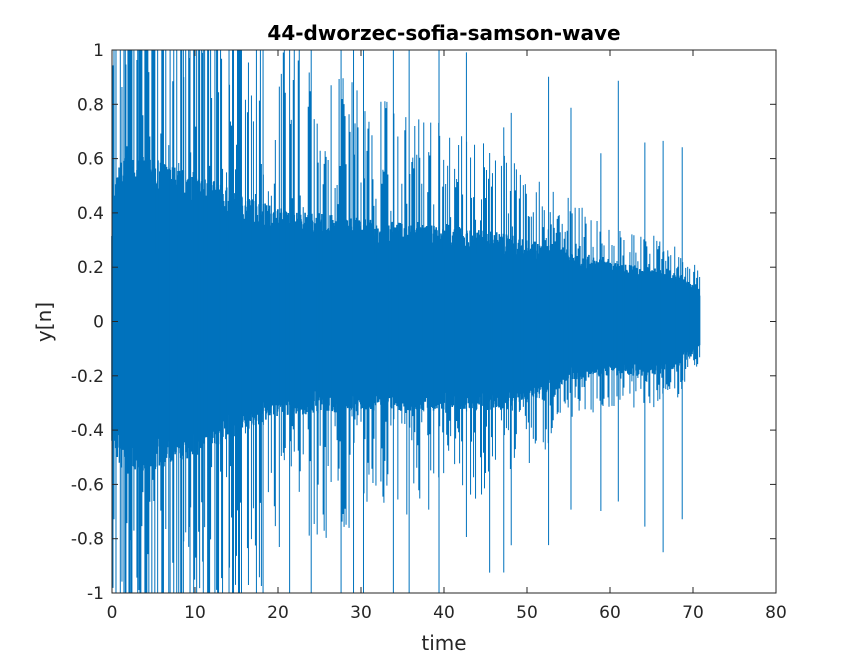 The image size is (859, 667). Describe the element at coordinates (278, 613) in the screenshot. I see `x-tick-label: 20` at that location.